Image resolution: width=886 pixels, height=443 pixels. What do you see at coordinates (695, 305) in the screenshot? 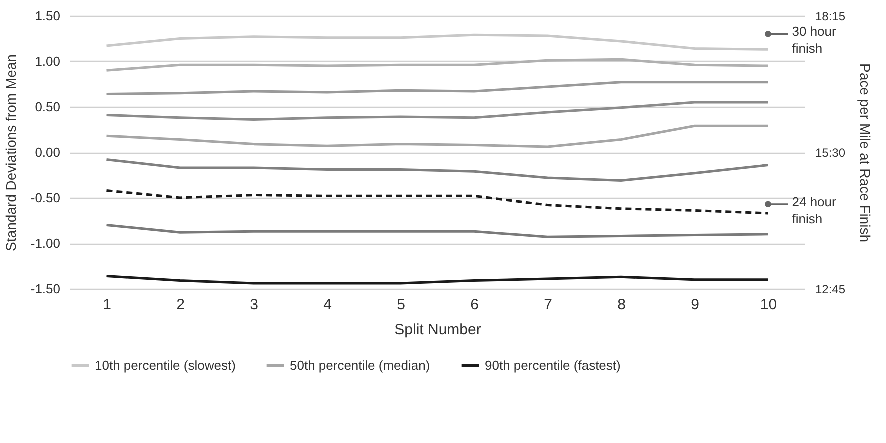
I see `x-tick-label: 9` at bounding box center [695, 305].